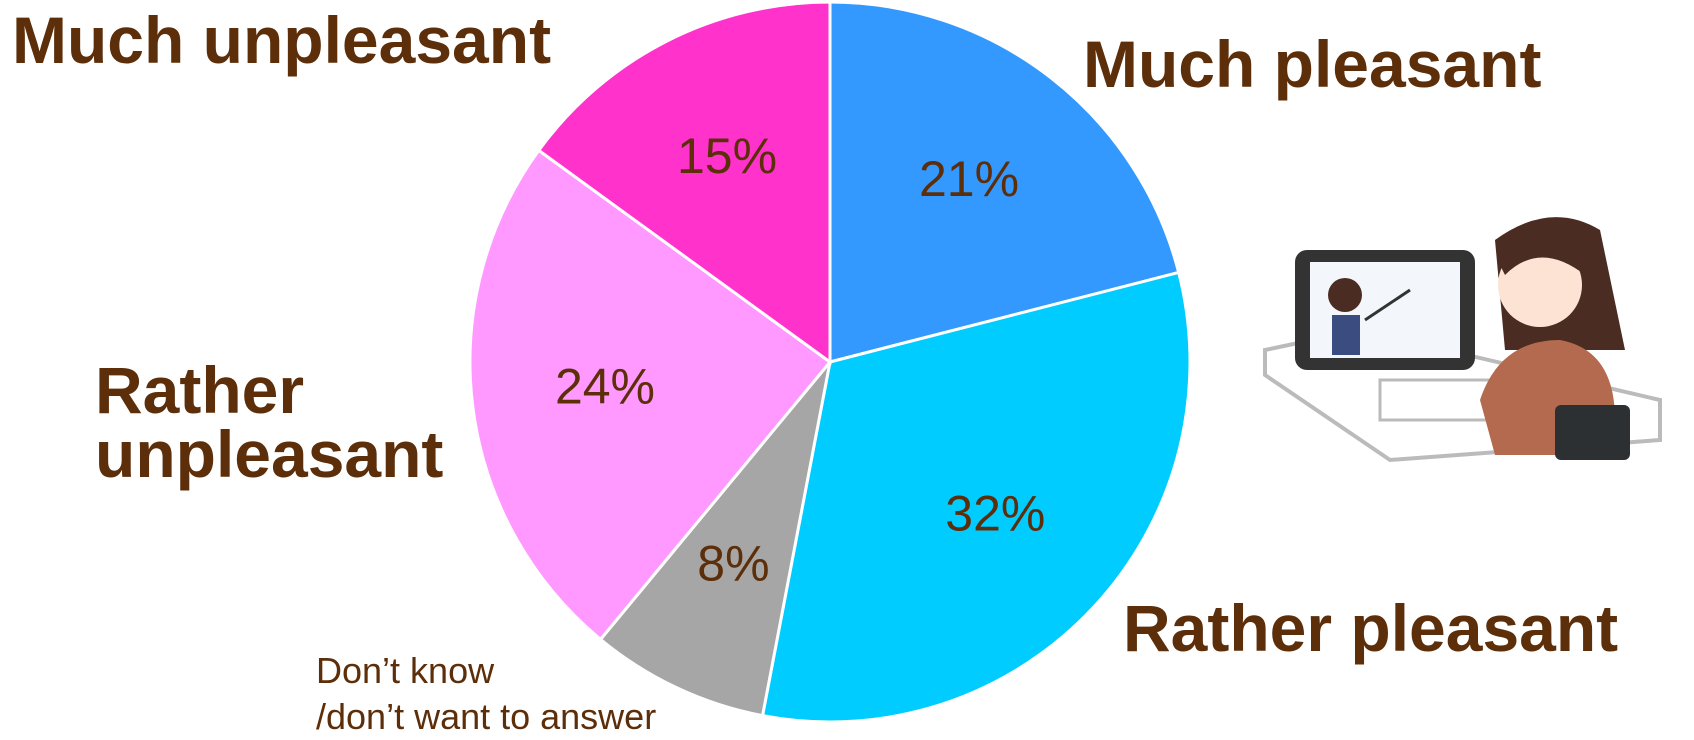 The height and width of the screenshot is (740, 1694). Describe the element at coordinates (727, 156) in the screenshot. I see `value-label: 15%` at that location.